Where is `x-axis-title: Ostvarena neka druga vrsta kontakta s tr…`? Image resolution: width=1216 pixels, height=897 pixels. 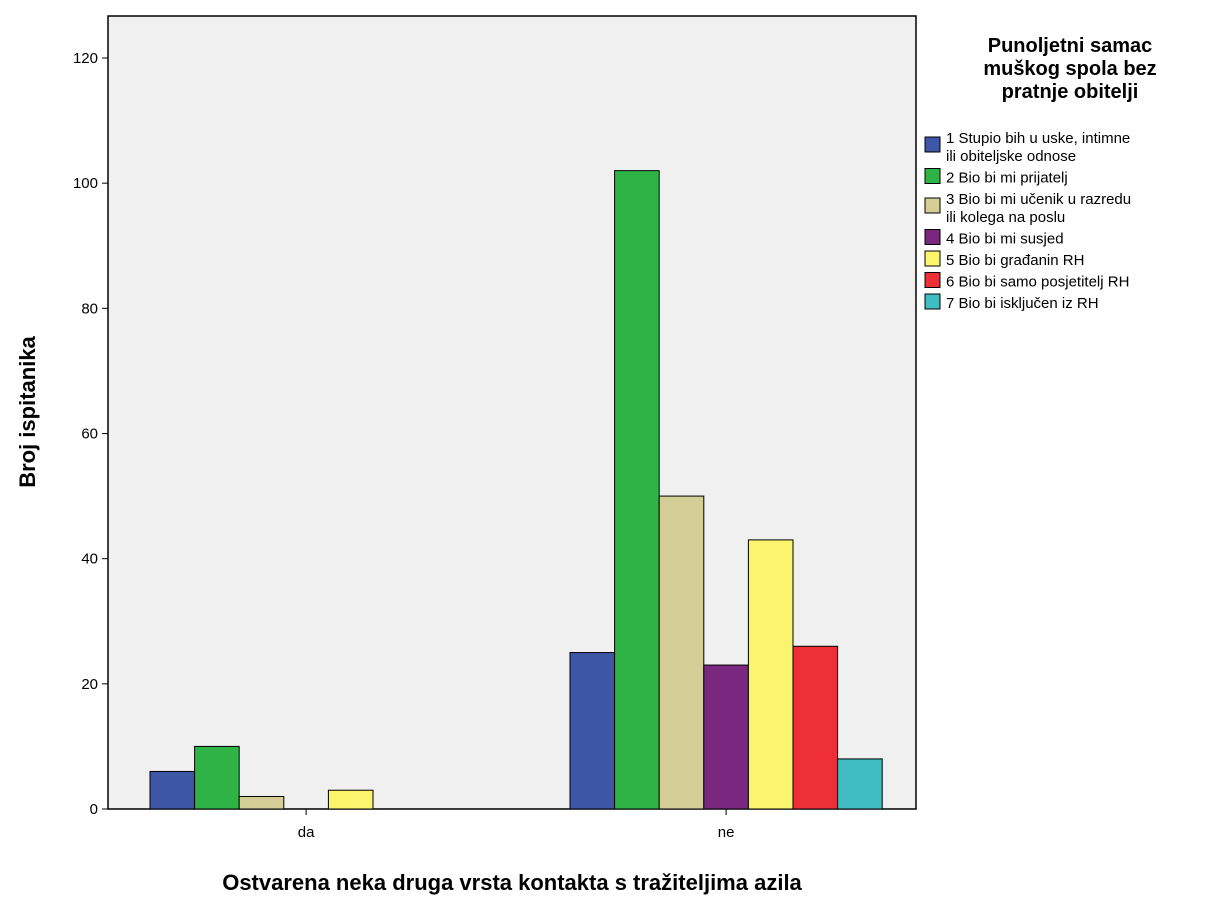 x-axis-title: Ostvarena neka druga vrsta kontakta s tr… is located at coordinates (512, 882).